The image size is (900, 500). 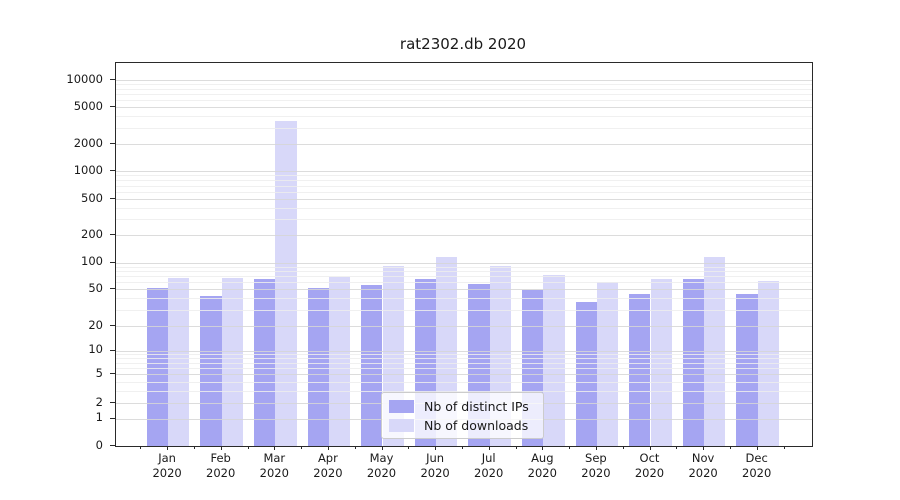 I want to click on xtick-mark-feb-2020, so click(x=221, y=448).